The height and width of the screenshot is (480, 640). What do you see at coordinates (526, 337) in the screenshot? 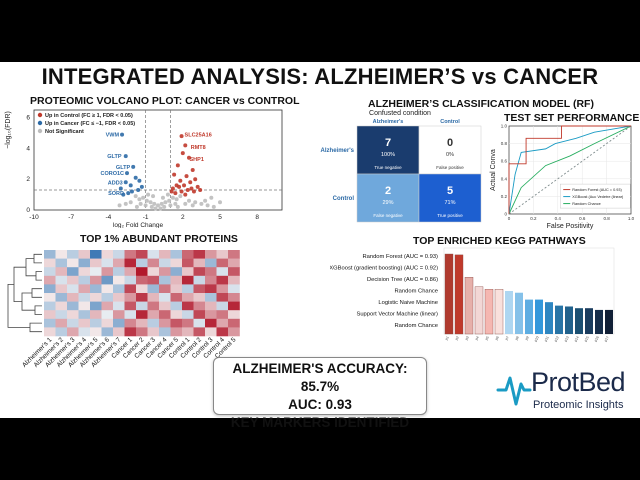
I see `kegg-category-label: p9` at bounding box center [526, 337].